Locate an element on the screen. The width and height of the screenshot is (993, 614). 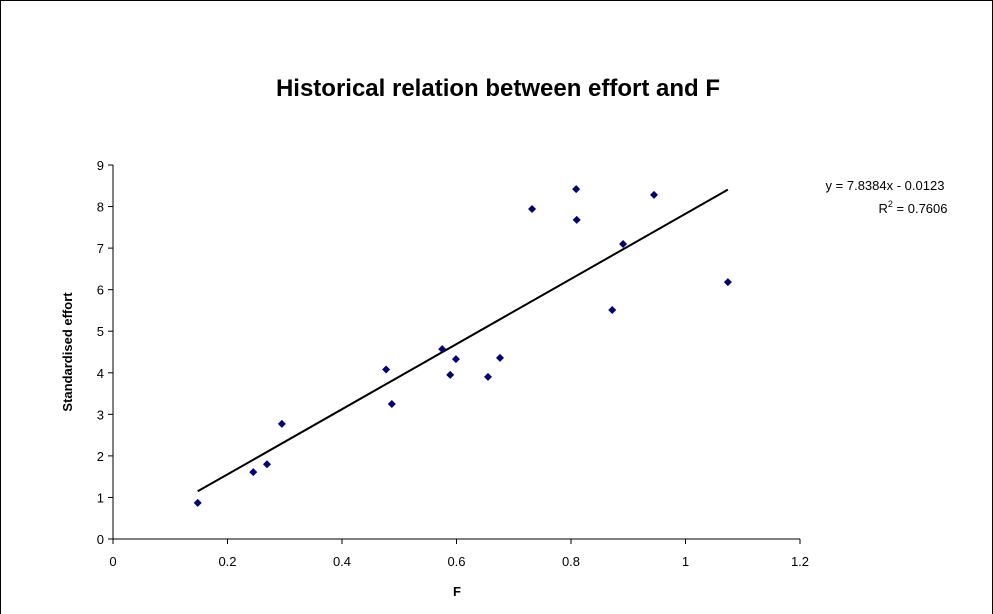
y-tick-label: 4 is located at coordinates (100, 373).